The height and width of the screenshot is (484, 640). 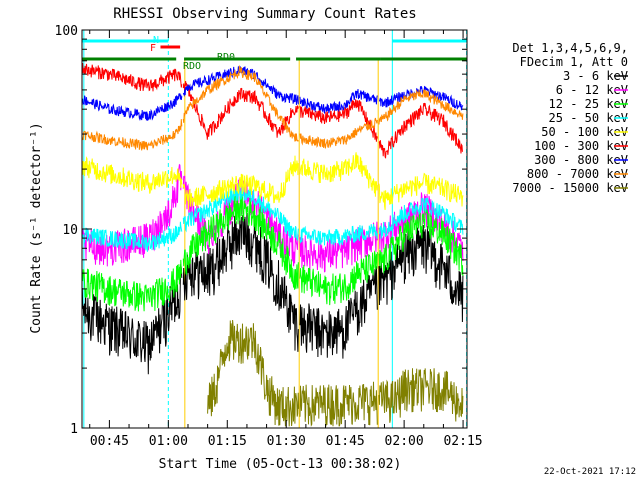 I want to click on annotation-flare-label: F, so click(x=153, y=48).